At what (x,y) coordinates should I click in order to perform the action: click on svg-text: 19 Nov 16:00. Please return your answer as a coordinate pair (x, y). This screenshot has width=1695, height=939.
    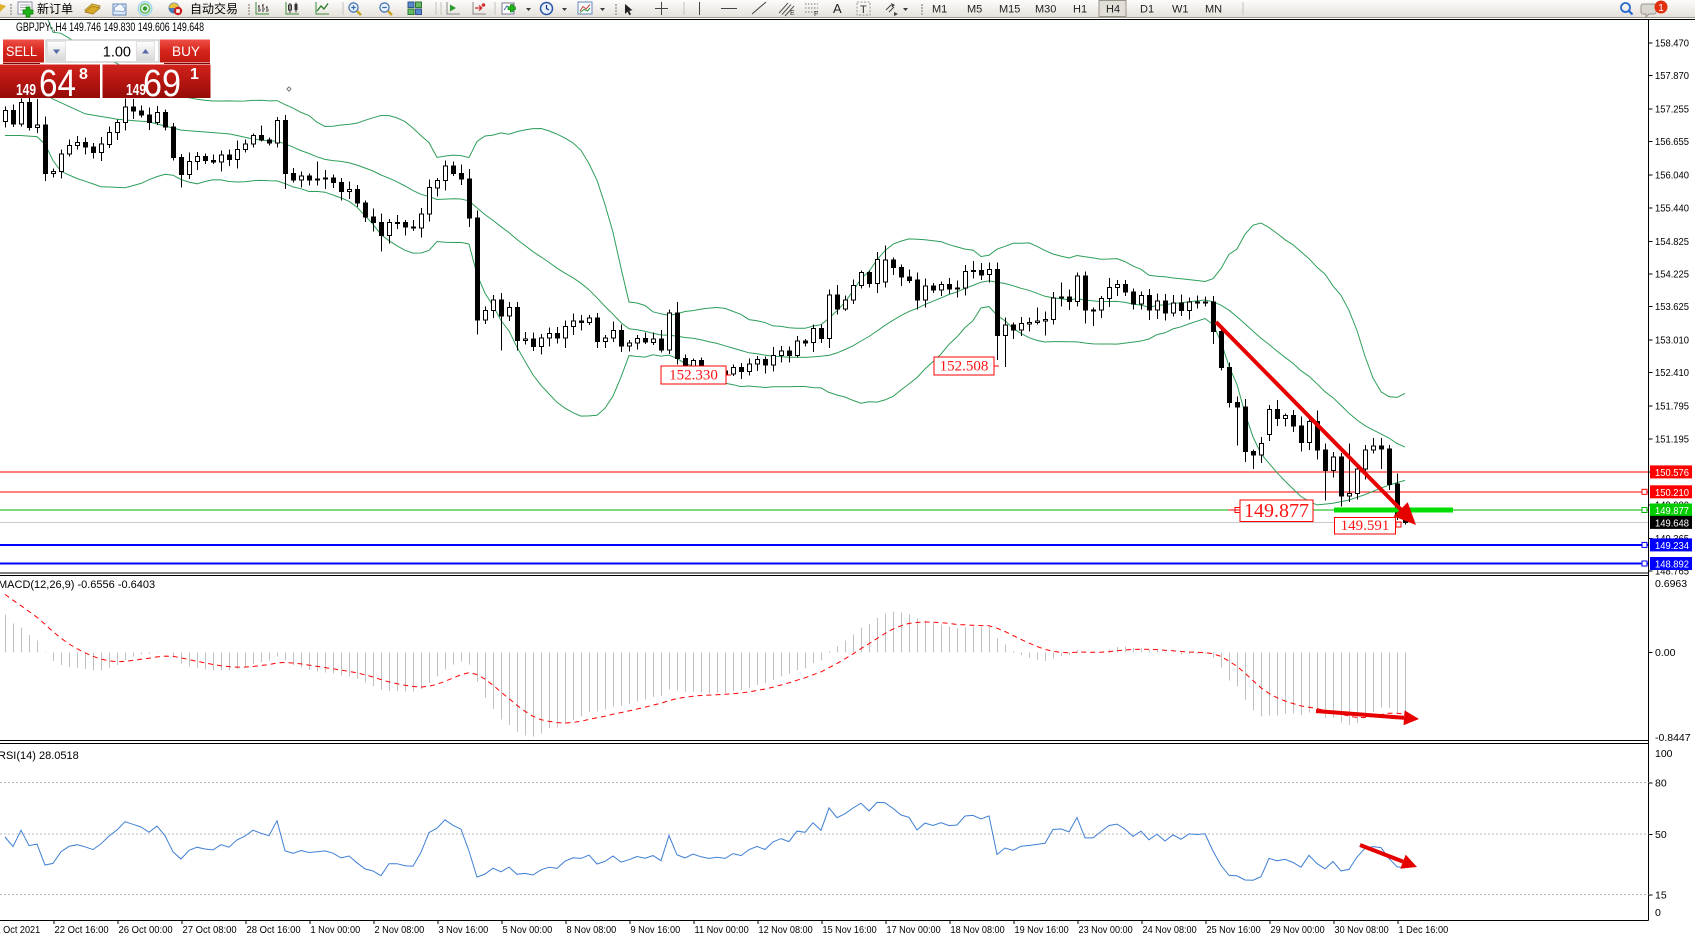
    Looking at the image, I should click on (1042, 930).